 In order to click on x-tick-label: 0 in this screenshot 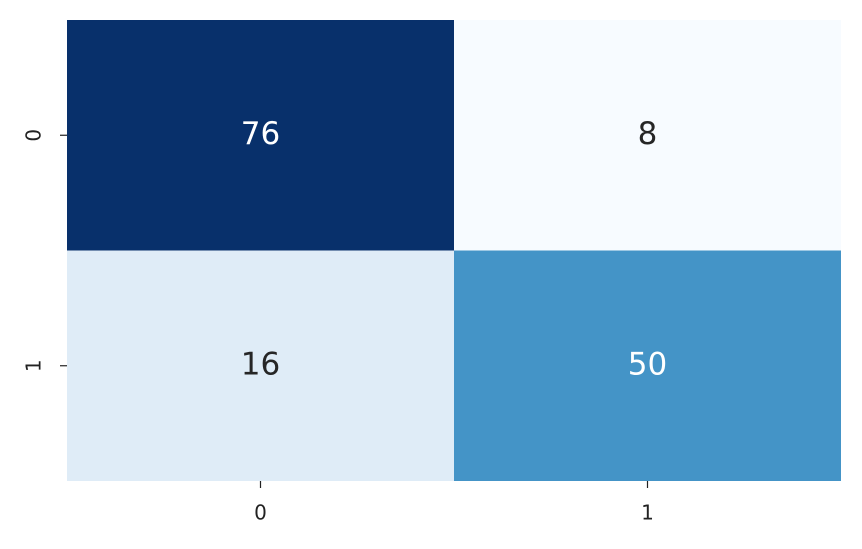, I will do `click(260, 513)`.